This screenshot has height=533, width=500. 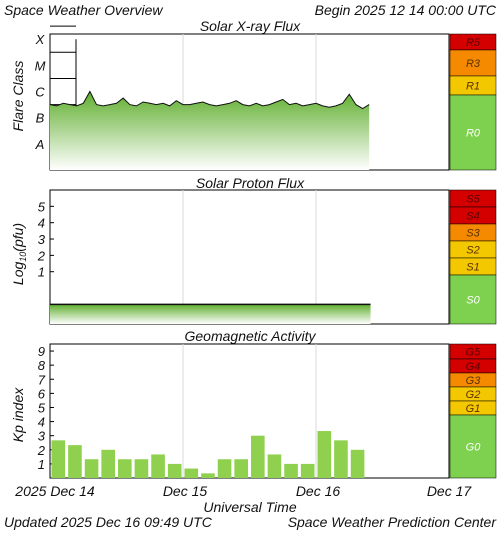 I want to click on xray-tick-m: M, so click(x=40, y=65).